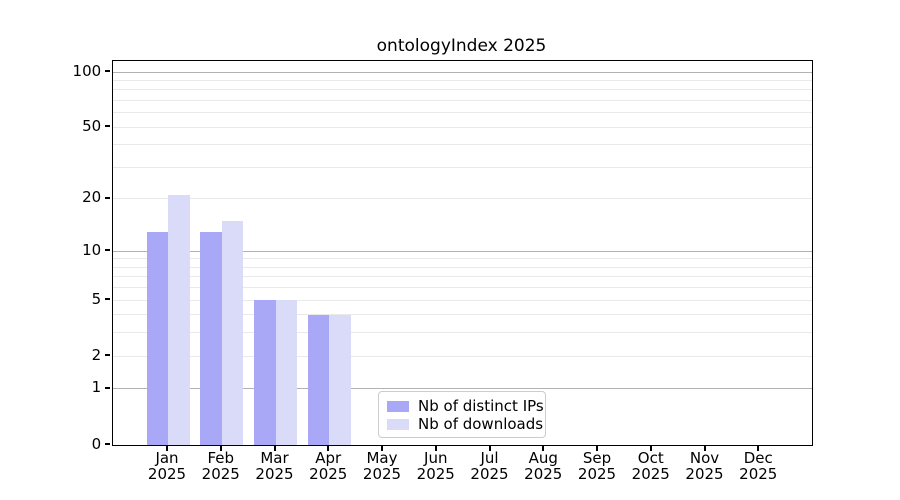 The image size is (900, 500). What do you see at coordinates (461, 46) in the screenshot?
I see `chart-title: ontologyIndex 2025` at bounding box center [461, 46].